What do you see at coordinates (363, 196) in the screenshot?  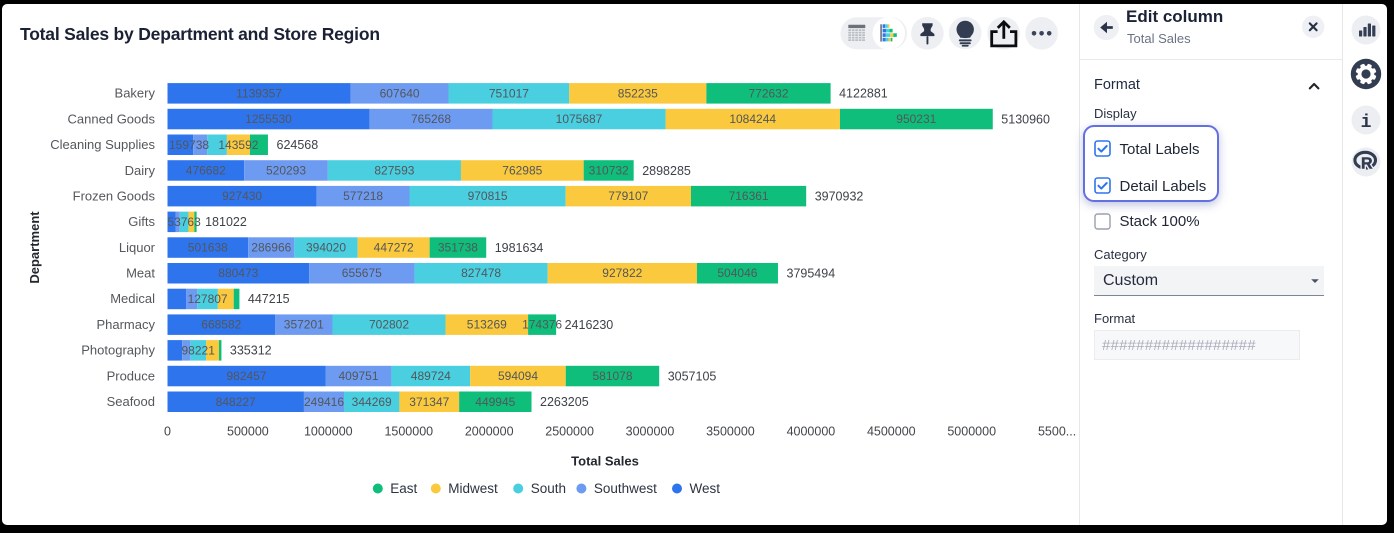 I see `svg-text: 577218` at bounding box center [363, 196].